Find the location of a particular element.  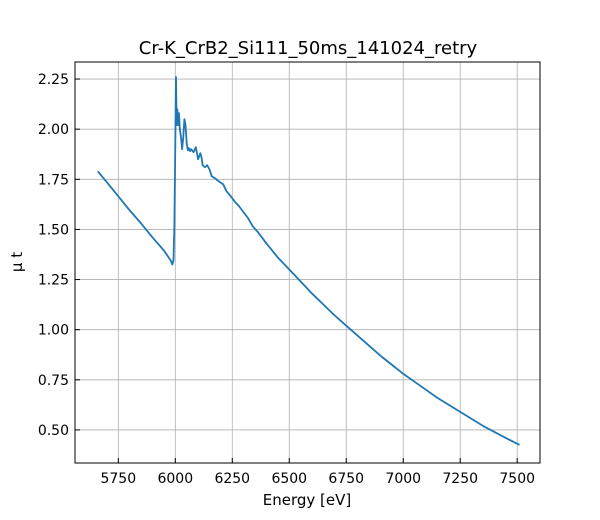

y-tick-label: 1.50 is located at coordinates (53, 230).